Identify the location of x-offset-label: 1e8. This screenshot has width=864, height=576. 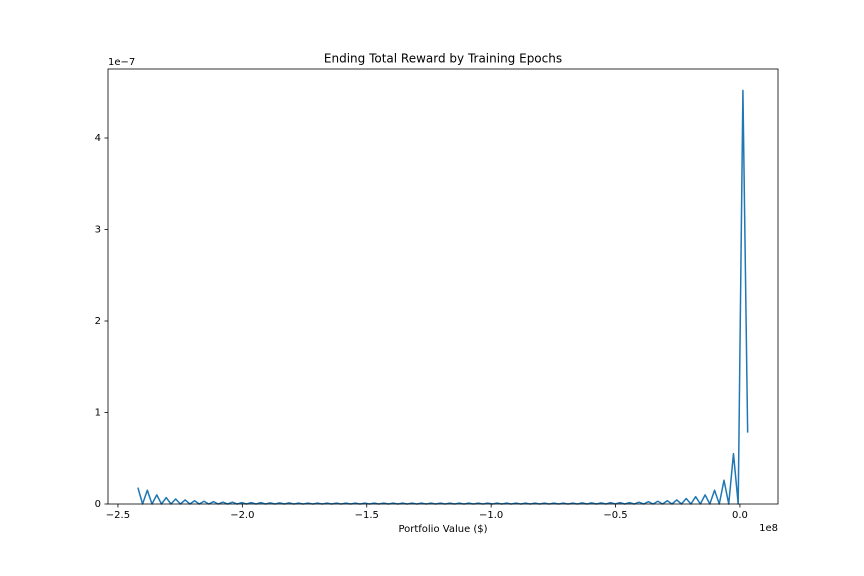
(768, 528).